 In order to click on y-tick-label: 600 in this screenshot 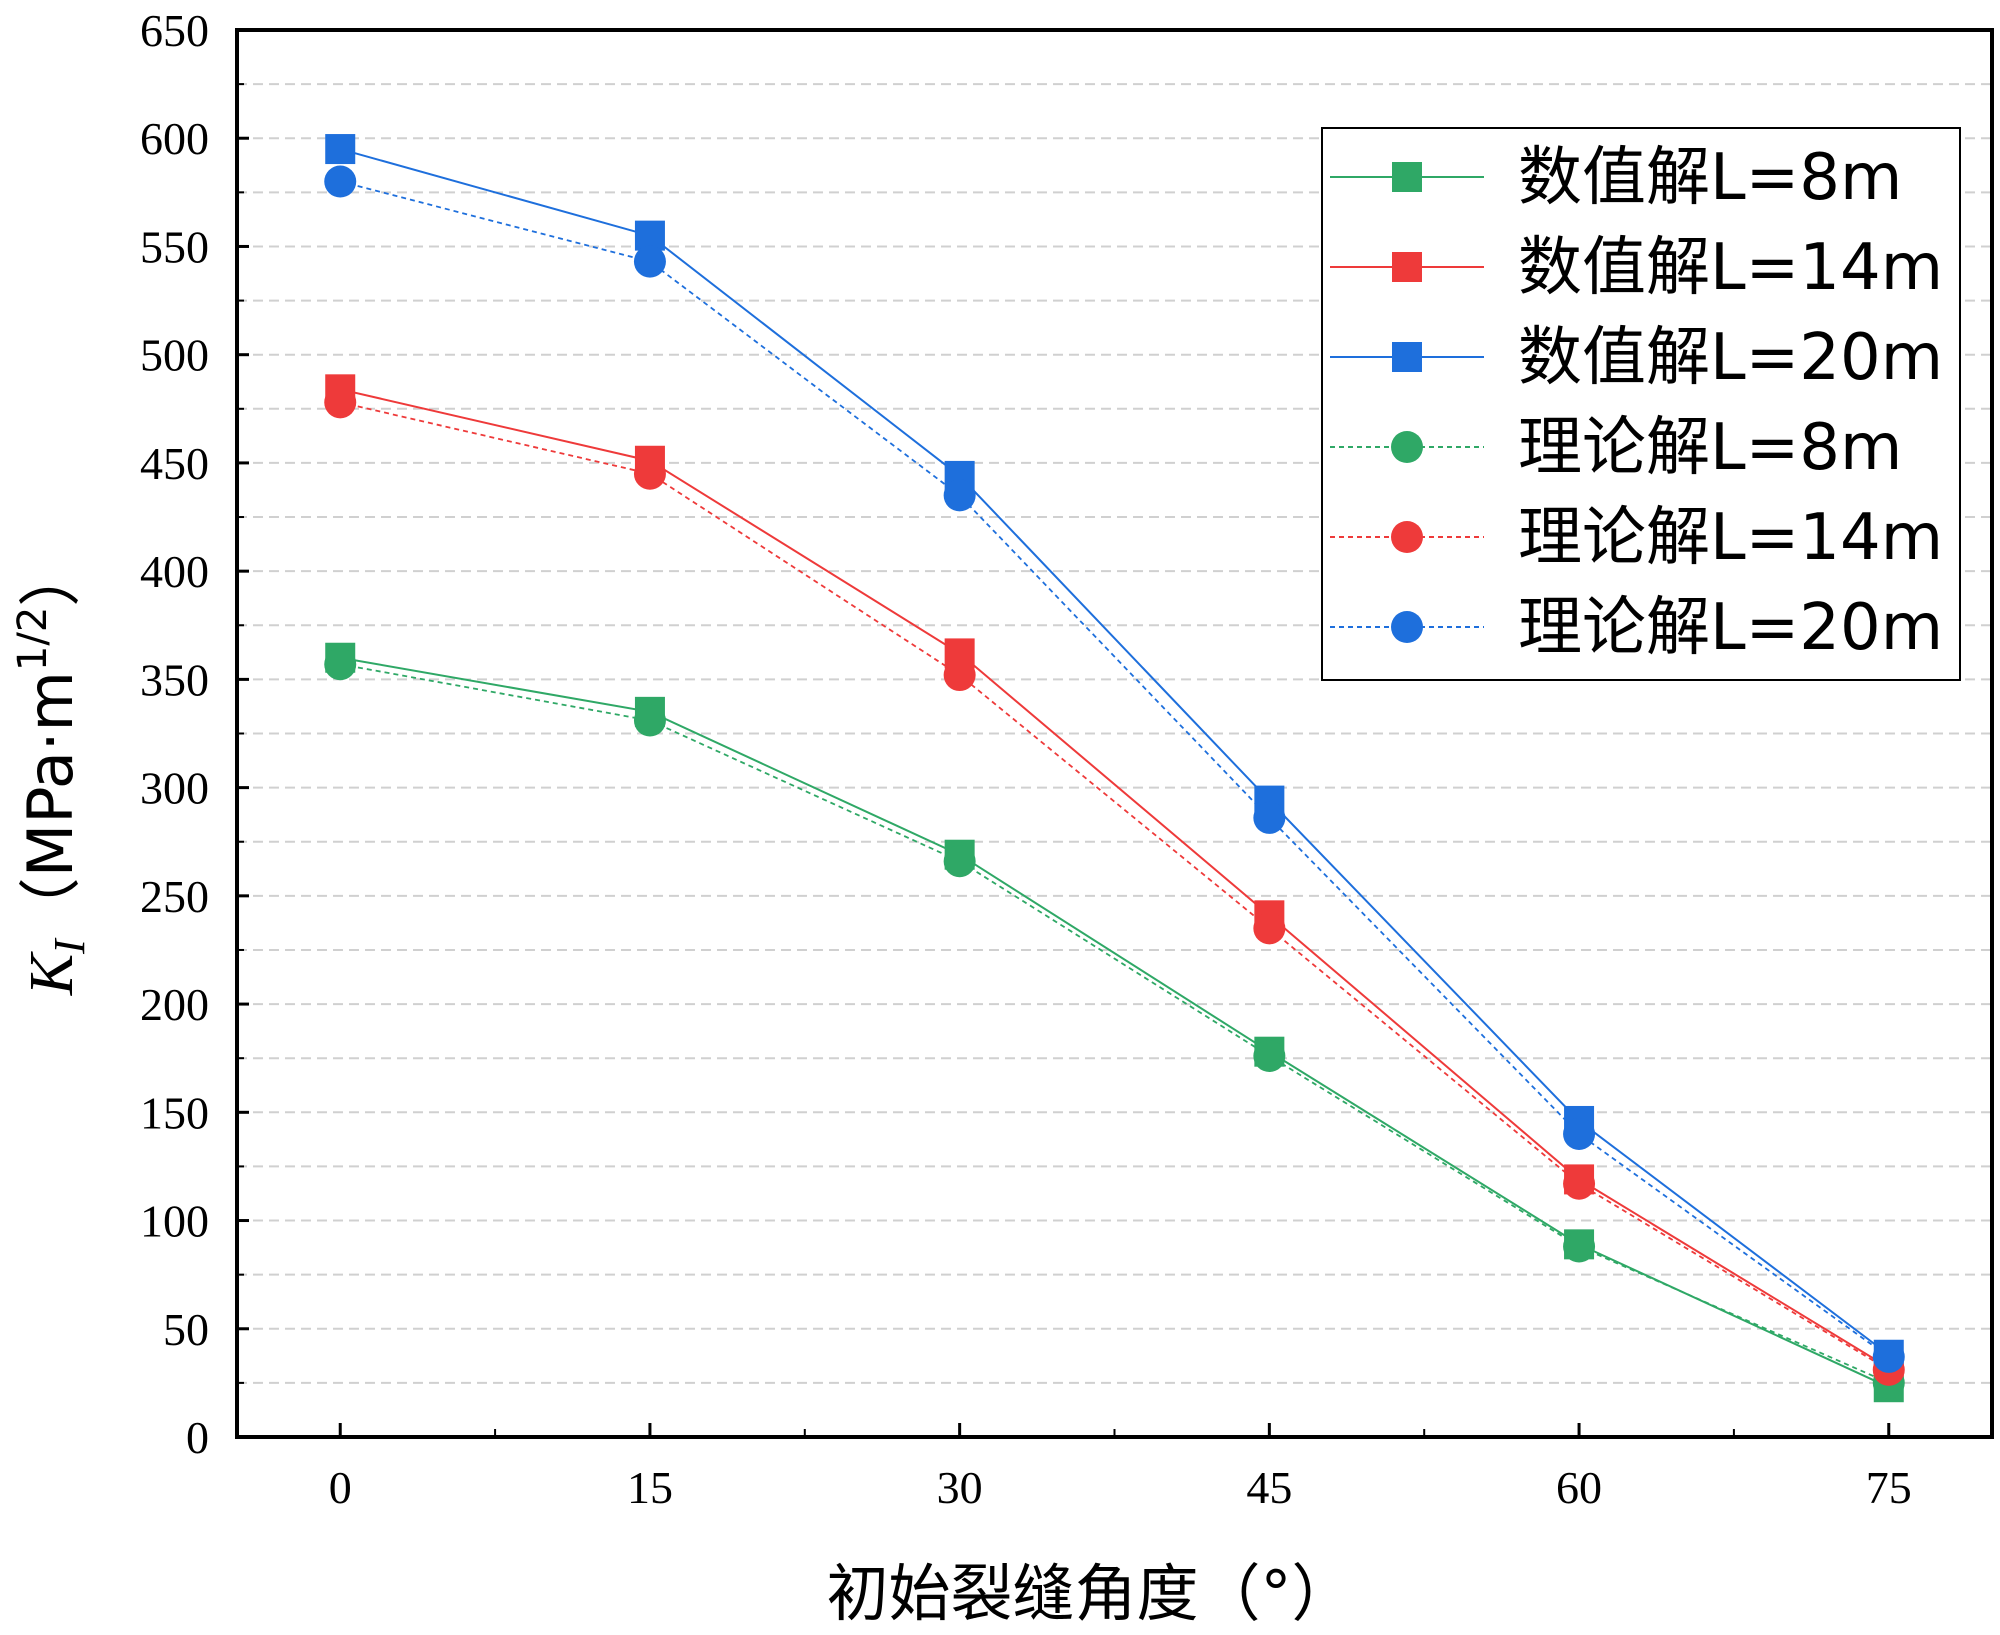, I will do `click(174, 138)`.